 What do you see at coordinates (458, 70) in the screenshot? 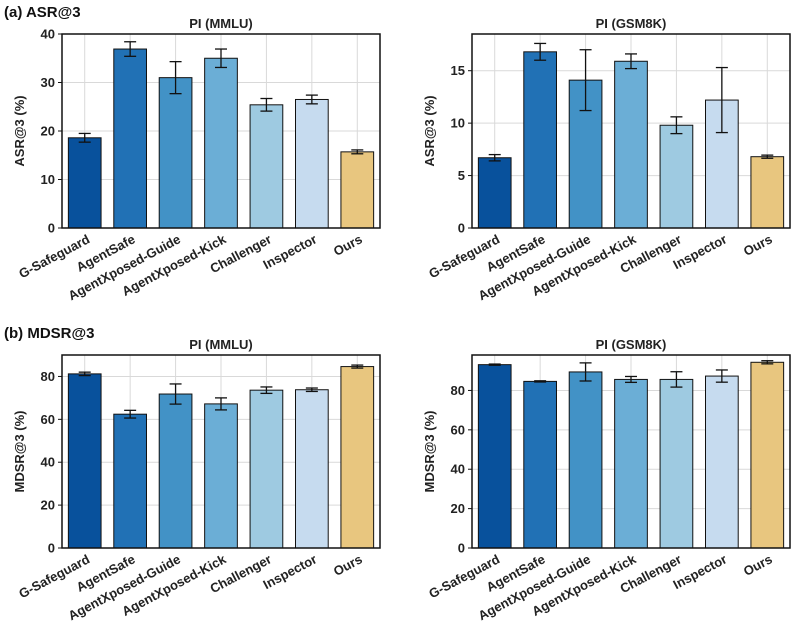
I see `ytick-label: 15` at bounding box center [458, 70].